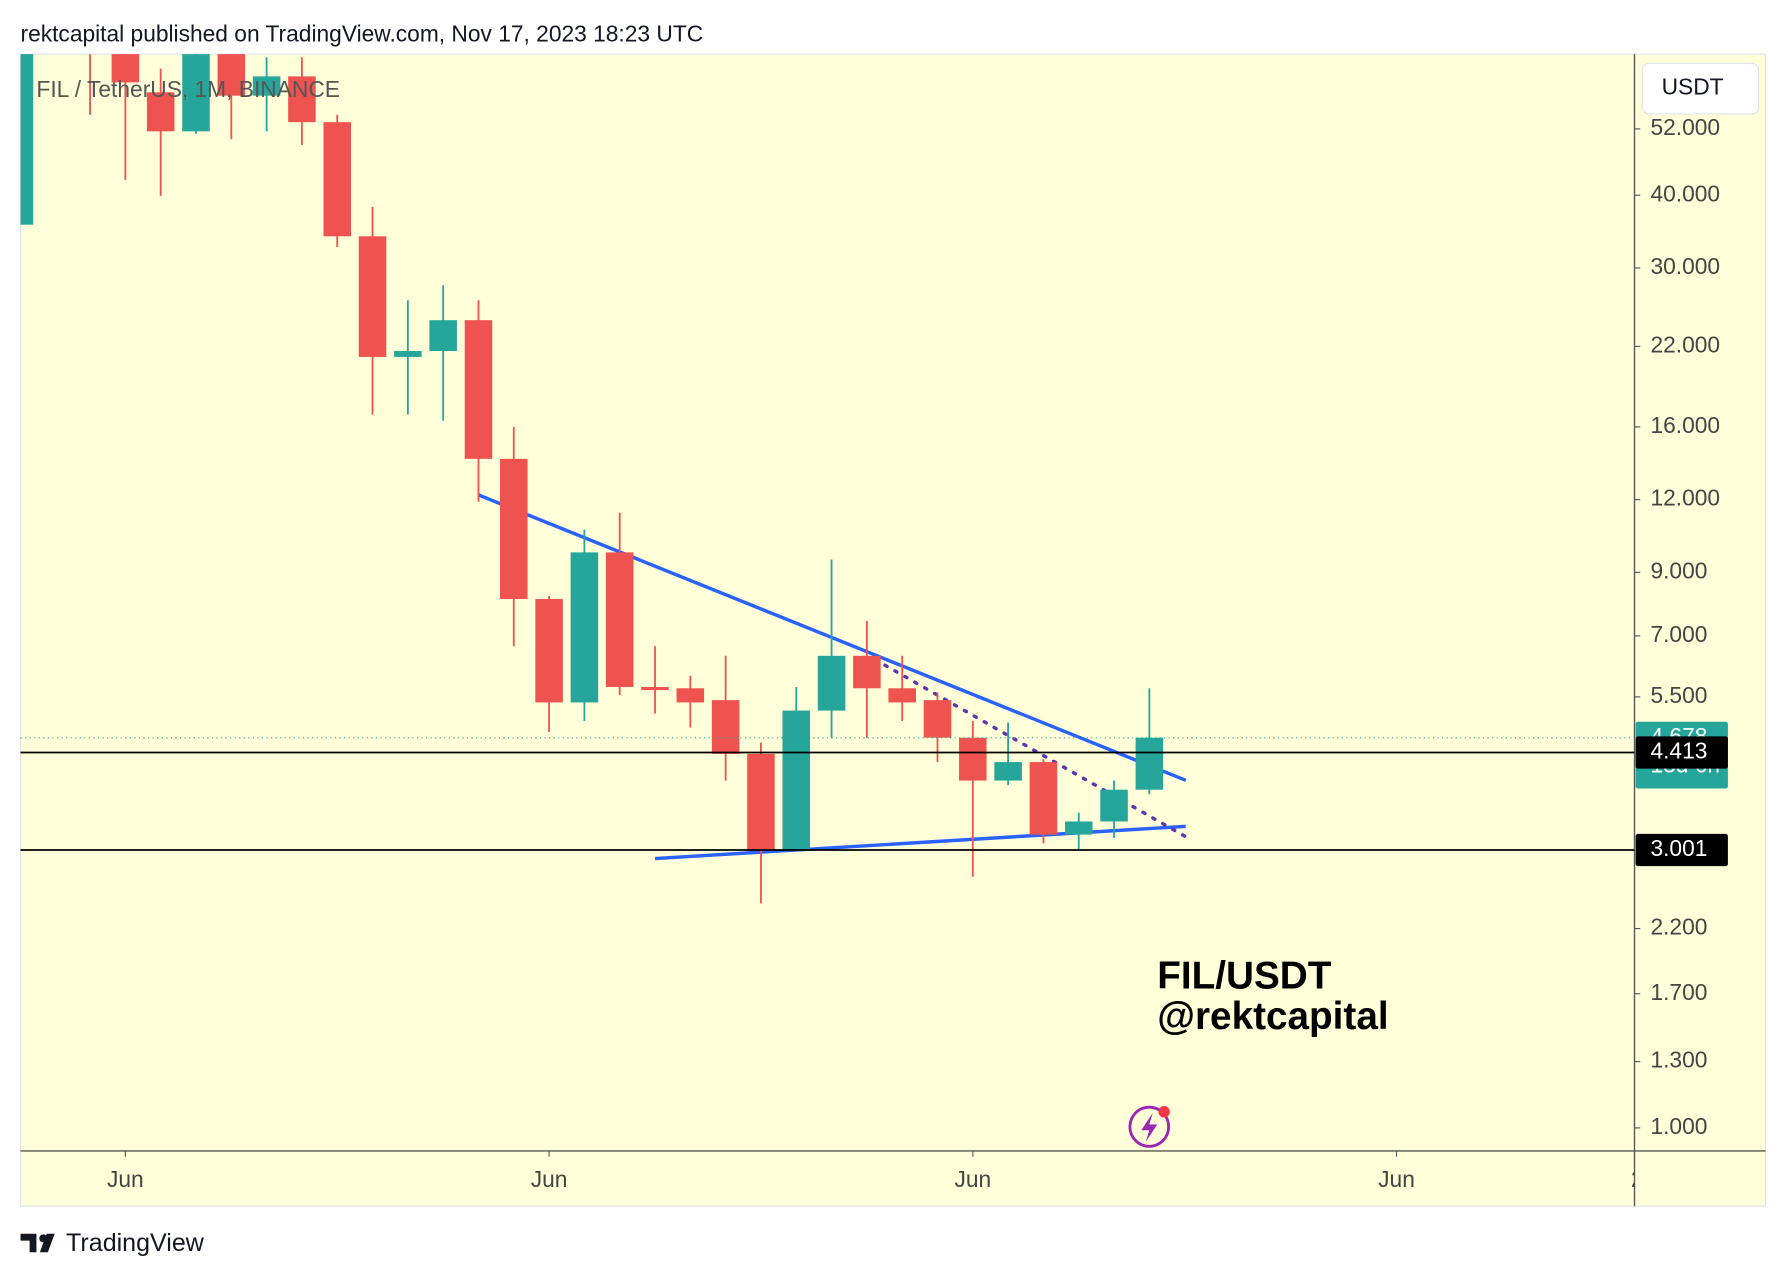 The height and width of the screenshot is (1266, 1786). Describe the element at coordinates (1685, 344) in the screenshot. I see `y-tick-label: 22.000` at that location.